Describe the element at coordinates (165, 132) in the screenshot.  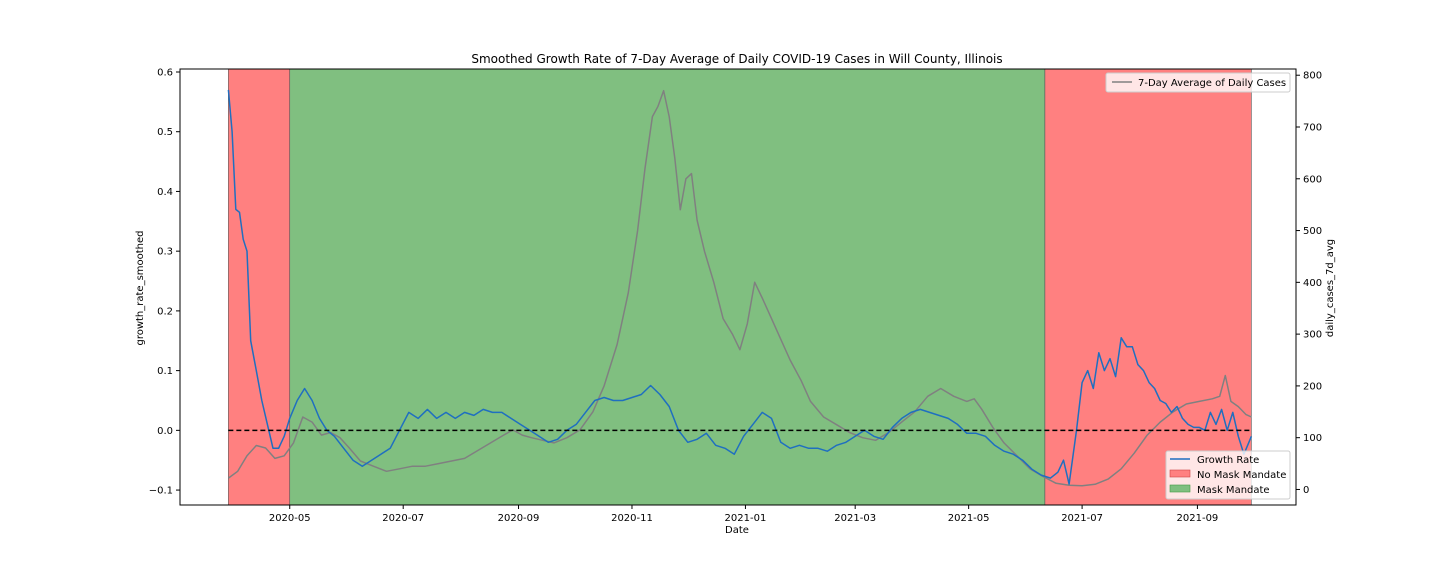
I see `left-tick-label: 0.5` at that location.